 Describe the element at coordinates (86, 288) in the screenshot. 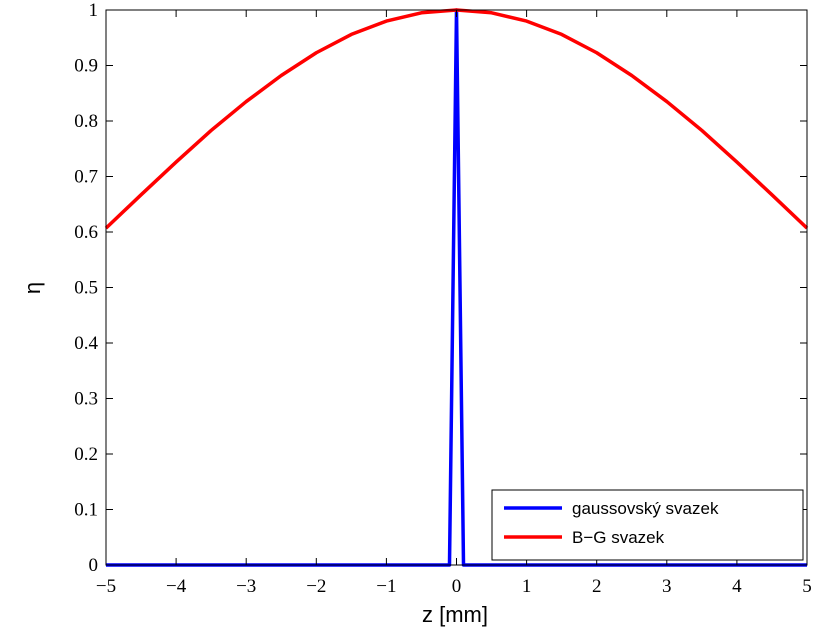

I see `y-tick-label: 0.5` at that location.